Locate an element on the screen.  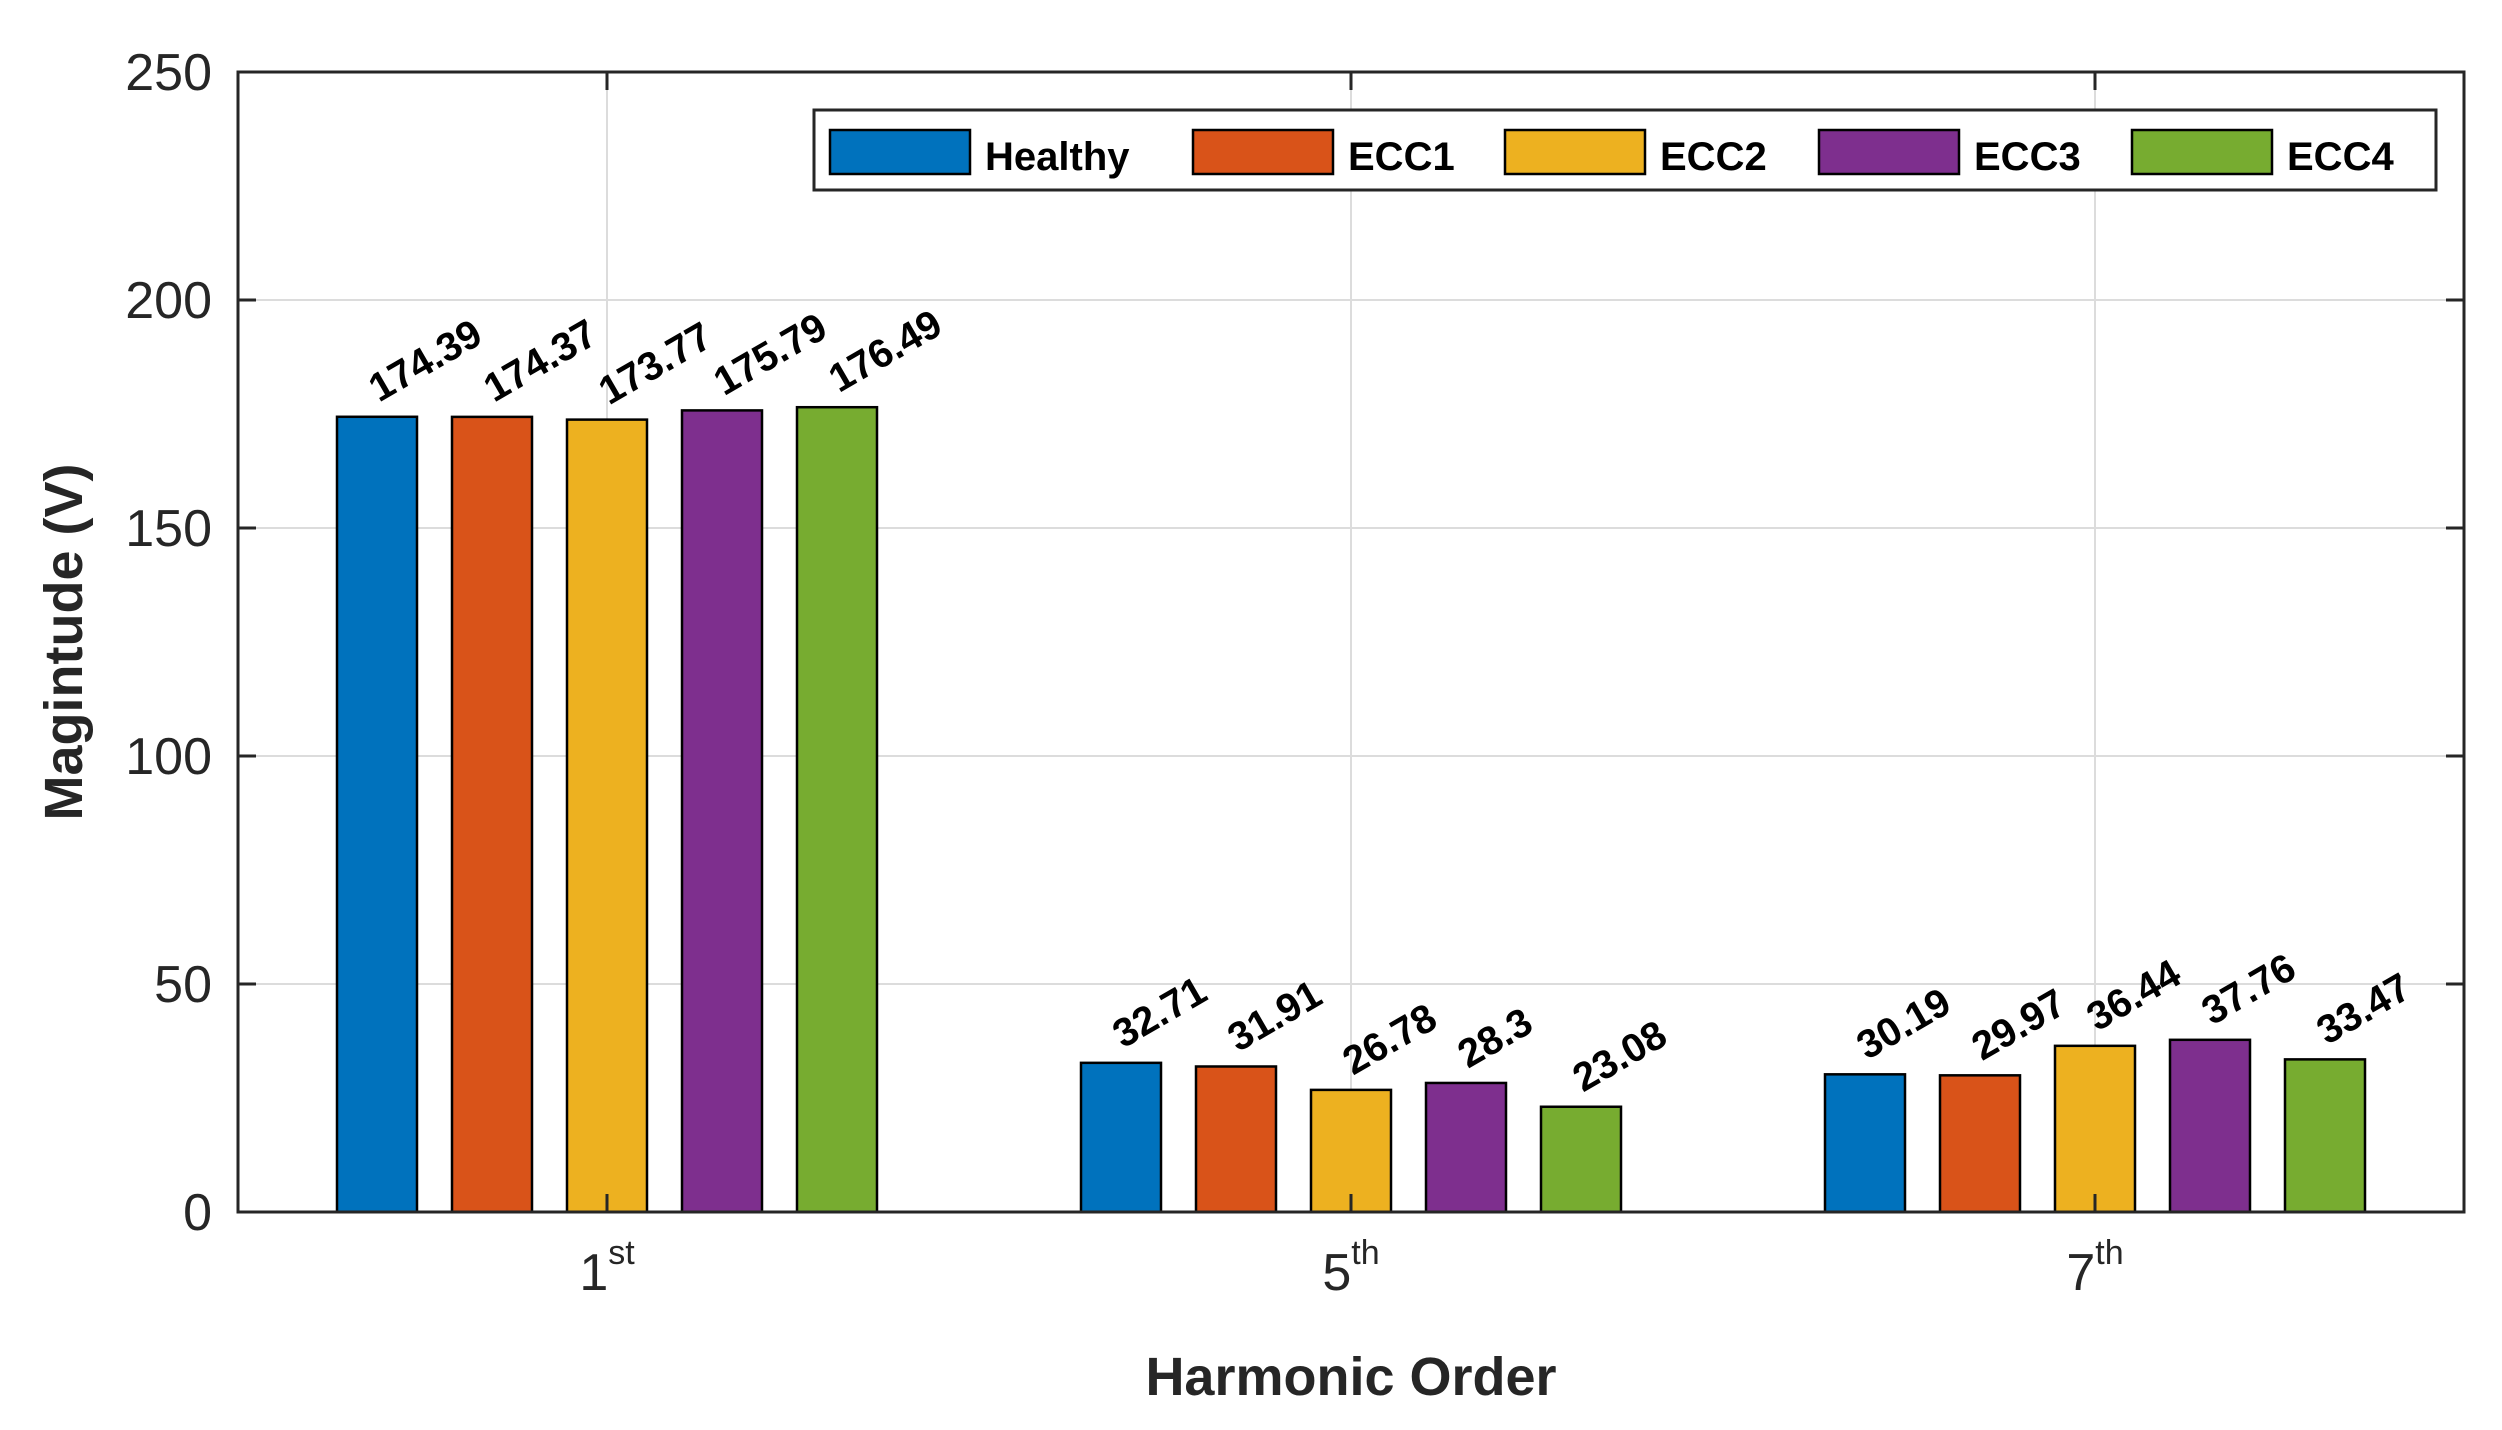
x-tick-label-base: 5 is located at coordinates (1336, 1273).